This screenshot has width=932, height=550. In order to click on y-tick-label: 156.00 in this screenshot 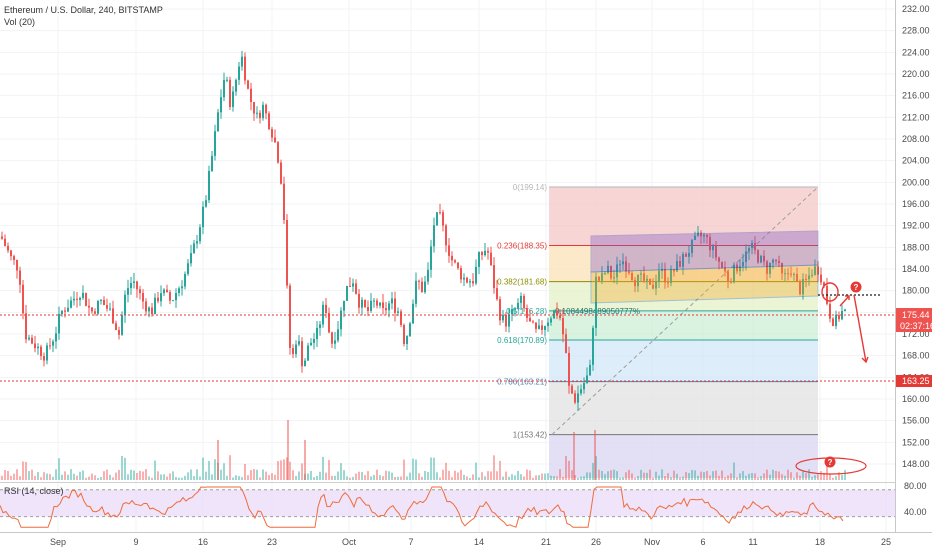, I will do `click(916, 421)`.